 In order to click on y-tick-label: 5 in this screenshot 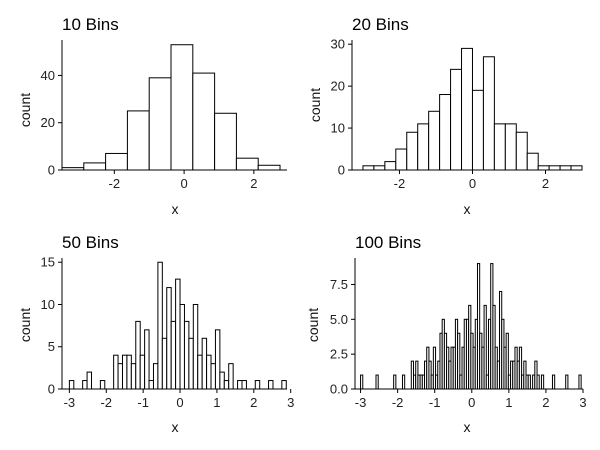, I will do `click(51, 346)`.